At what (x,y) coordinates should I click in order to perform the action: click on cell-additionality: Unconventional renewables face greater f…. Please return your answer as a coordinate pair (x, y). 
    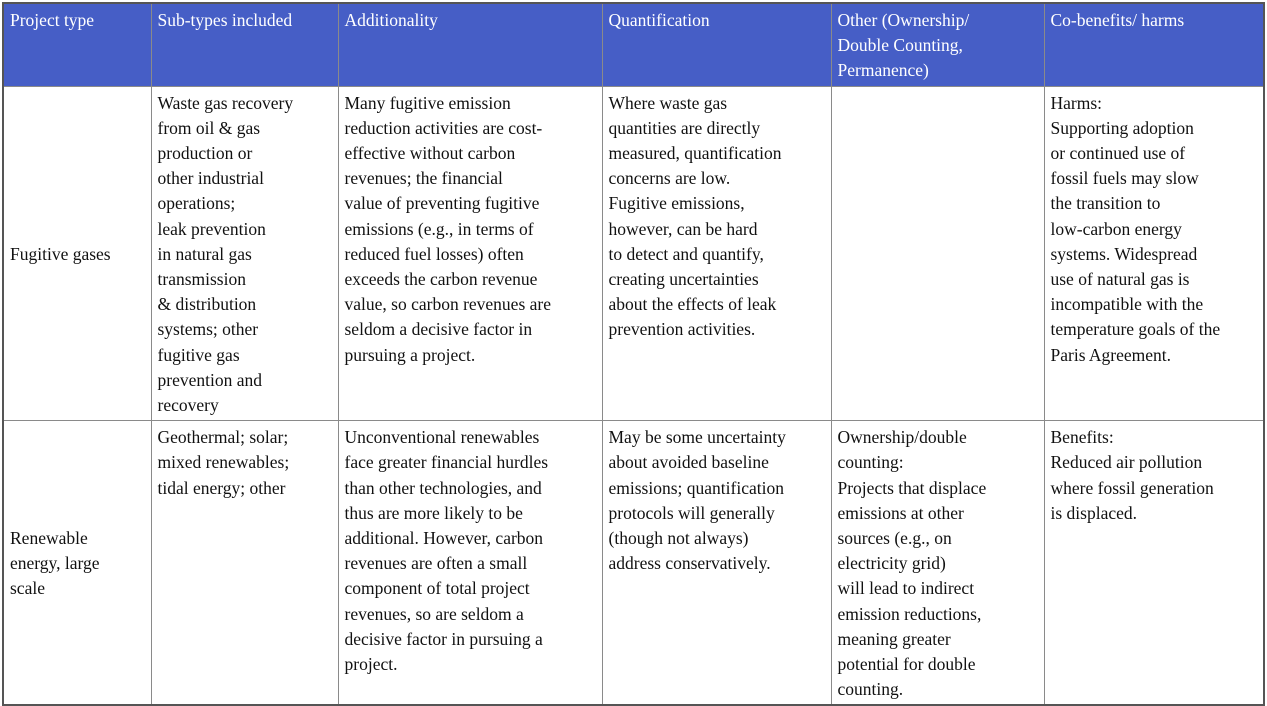
    Looking at the image, I should click on (470, 563).